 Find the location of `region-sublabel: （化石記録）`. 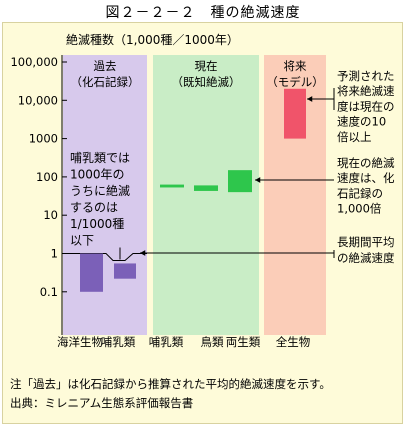

region-sublabel: （化石記録） is located at coordinates (105, 82).